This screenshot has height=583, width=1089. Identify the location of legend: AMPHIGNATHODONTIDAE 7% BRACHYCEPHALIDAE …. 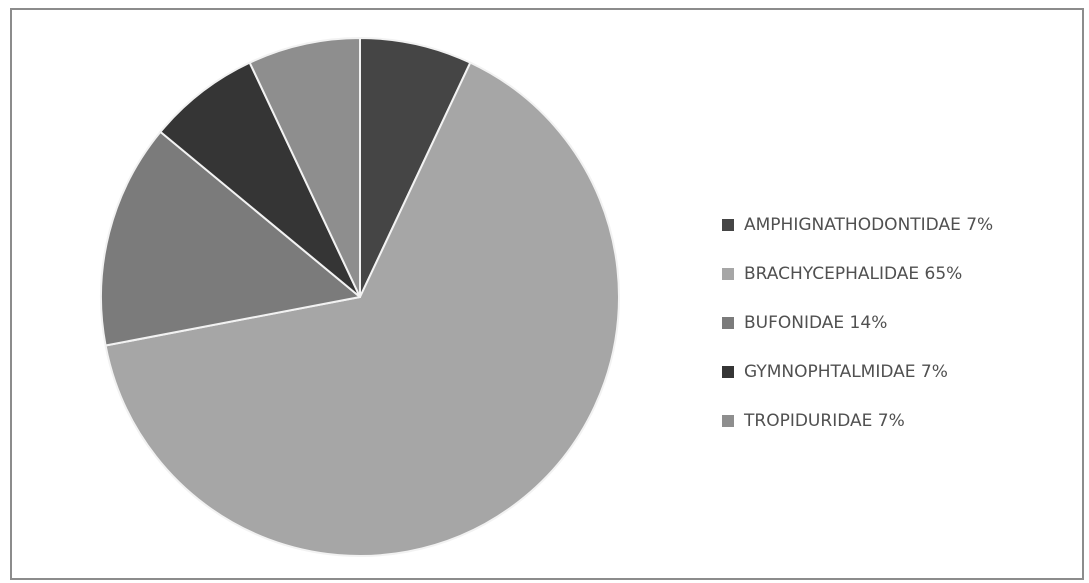
(897, 334).